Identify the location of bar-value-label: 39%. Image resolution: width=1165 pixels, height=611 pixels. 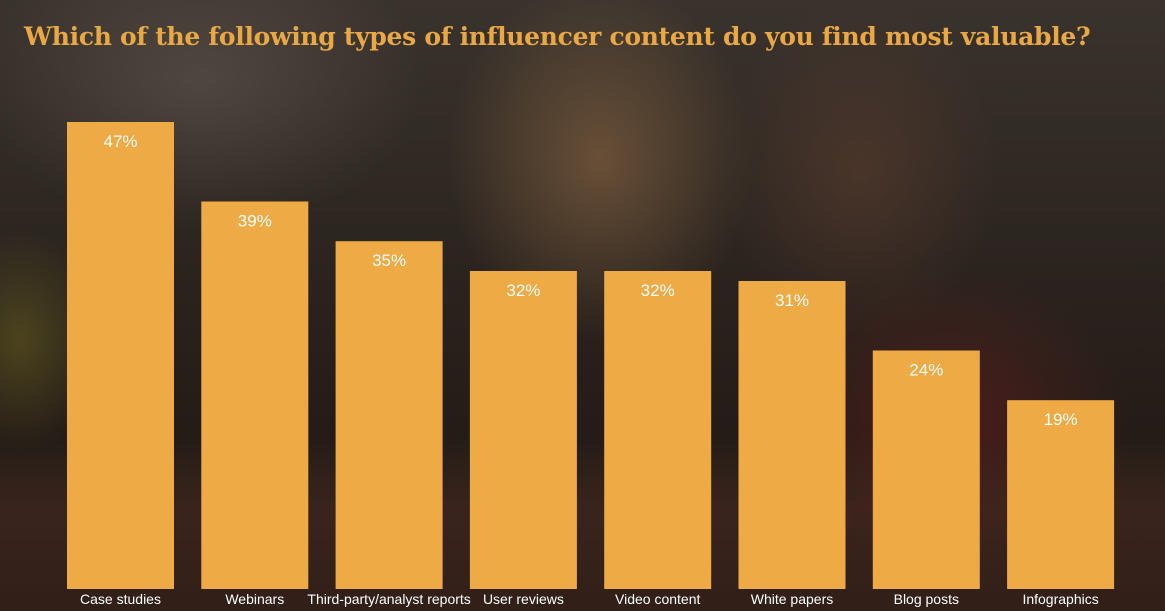
(255, 221).